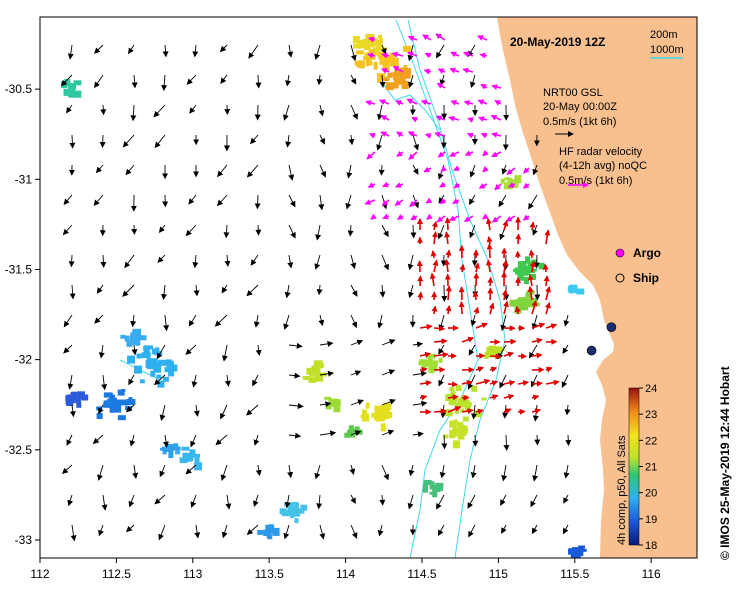 The image size is (739, 592). Describe the element at coordinates (557, 42) in the screenshot. I see `map-title: 20-May-2019 12Z` at that location.